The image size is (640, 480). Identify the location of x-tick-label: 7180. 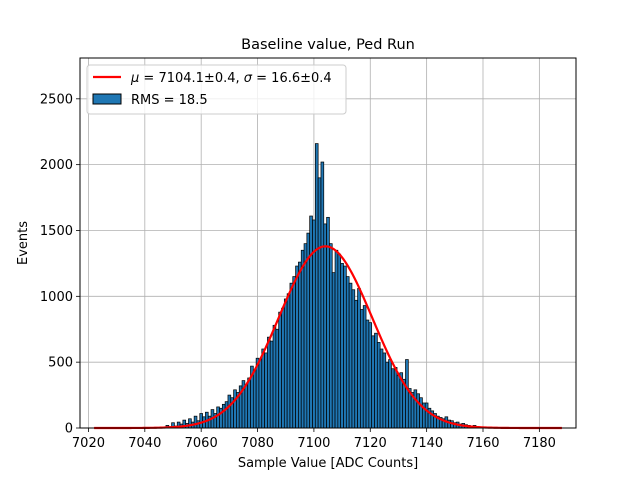
(539, 443).